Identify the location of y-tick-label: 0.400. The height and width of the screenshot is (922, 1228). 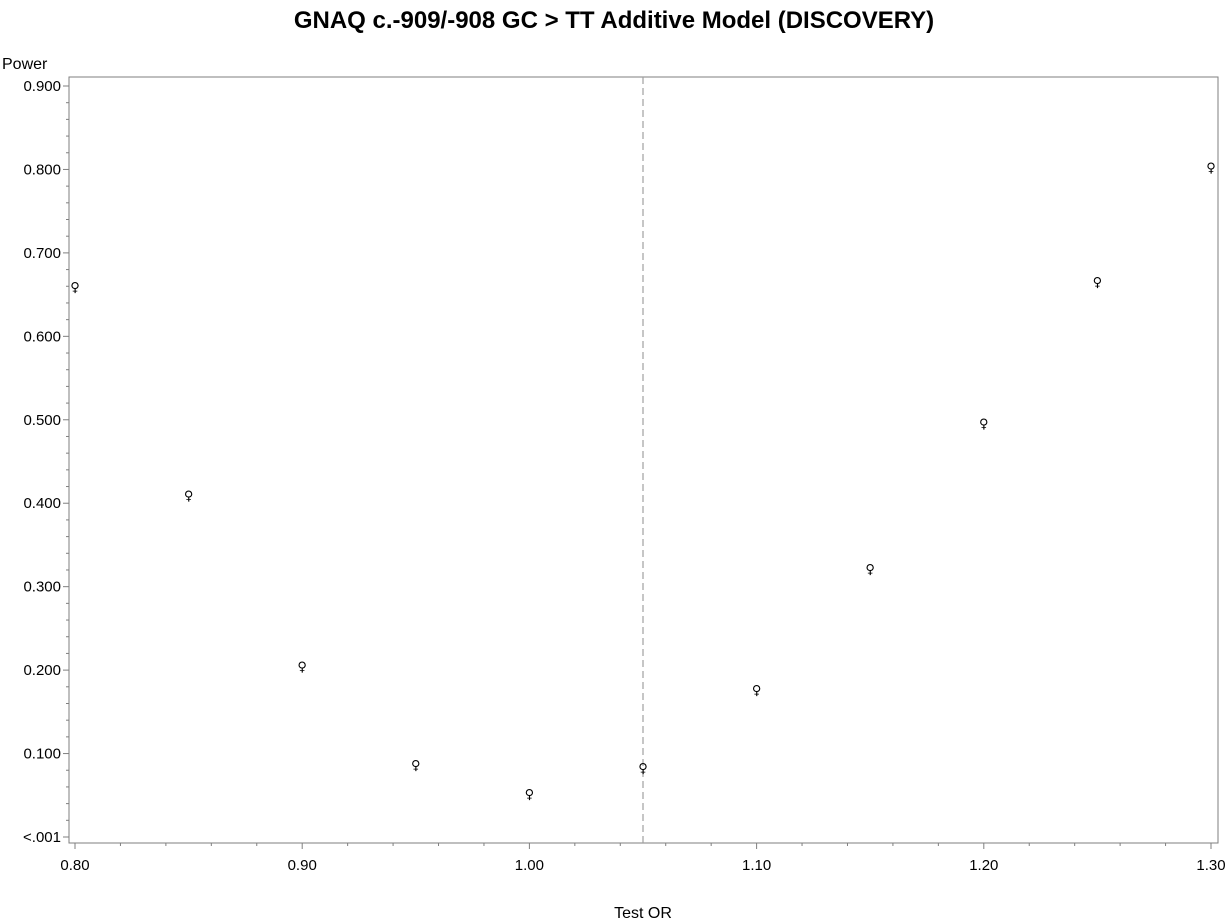
(42, 503).